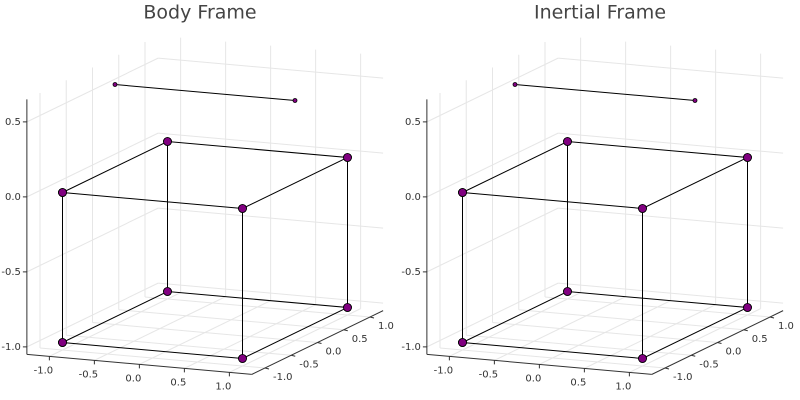 Image resolution: width=800 pixels, height=400 pixels. What do you see at coordinates (600, 13) in the screenshot?
I see `chart-title: Inertial Frame` at bounding box center [600, 13].